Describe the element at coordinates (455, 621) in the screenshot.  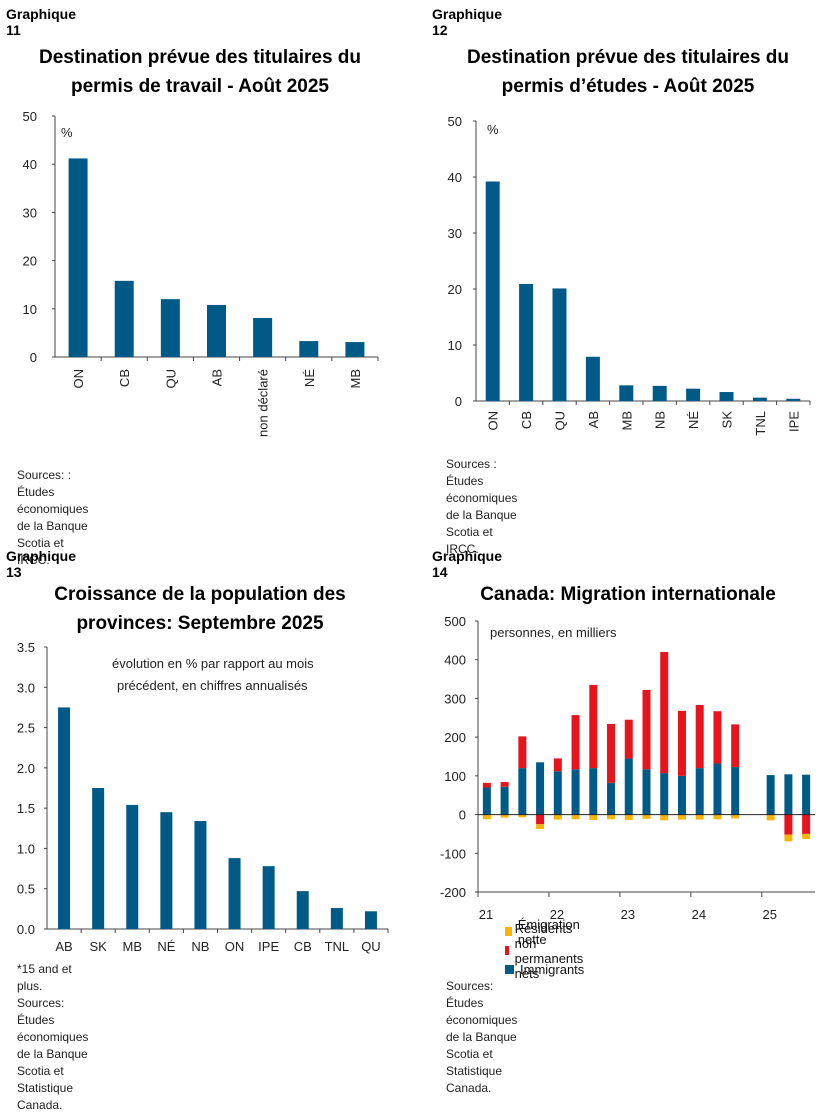
I see `y-tick-label: 500` at that location.